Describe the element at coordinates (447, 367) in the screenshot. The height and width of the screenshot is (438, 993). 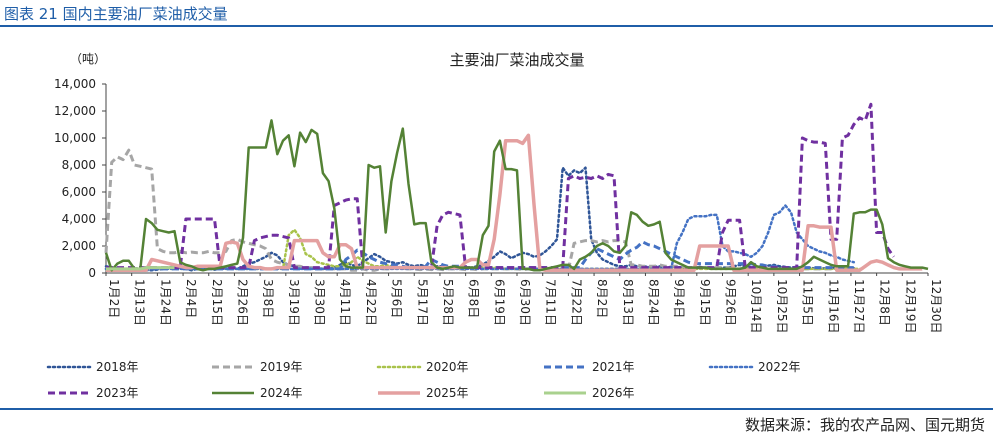
I see `legend-label: 2020年` at that location.